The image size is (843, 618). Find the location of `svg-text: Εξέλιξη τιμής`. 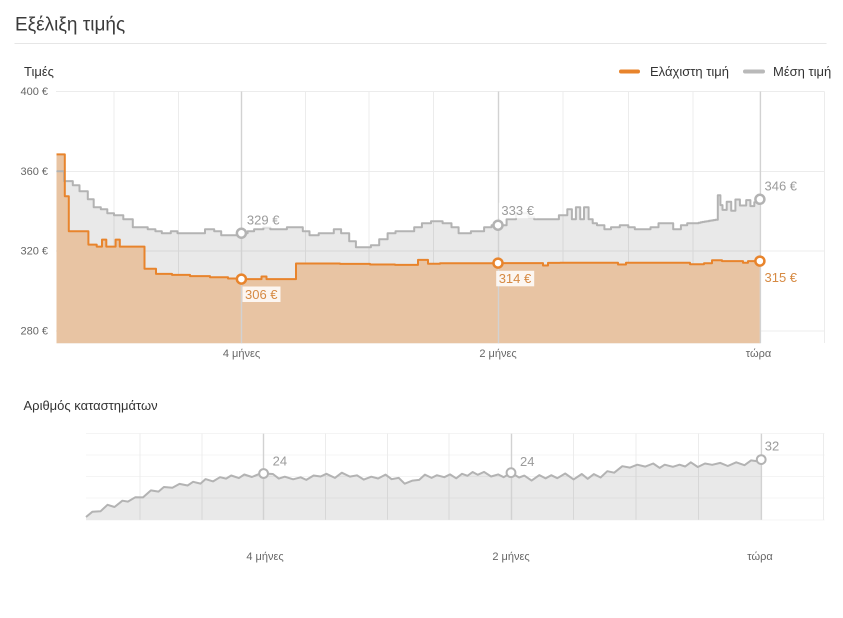

svg-text: Εξέλιξη τιμής is located at coordinates (70, 25).